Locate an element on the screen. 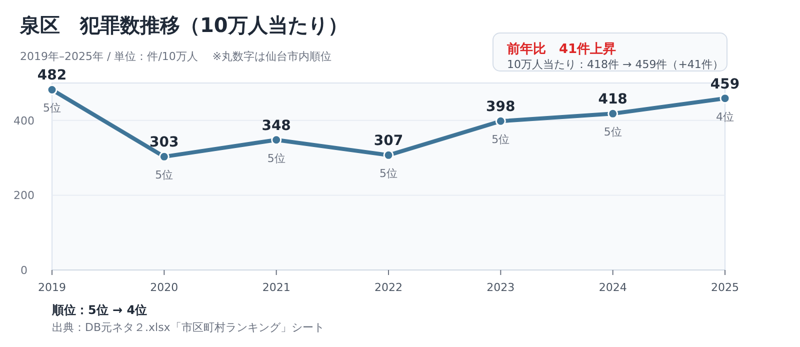 This screenshot has height=347, width=800. data-label: 418 is located at coordinates (613, 100).